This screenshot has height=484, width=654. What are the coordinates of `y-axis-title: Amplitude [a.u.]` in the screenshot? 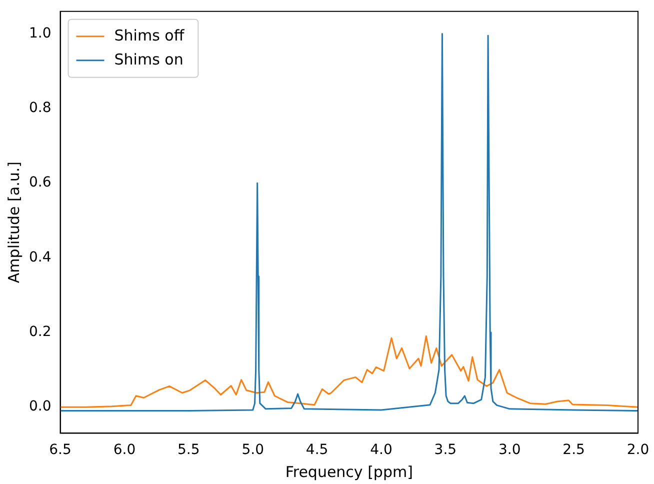 It's located at (13, 223).